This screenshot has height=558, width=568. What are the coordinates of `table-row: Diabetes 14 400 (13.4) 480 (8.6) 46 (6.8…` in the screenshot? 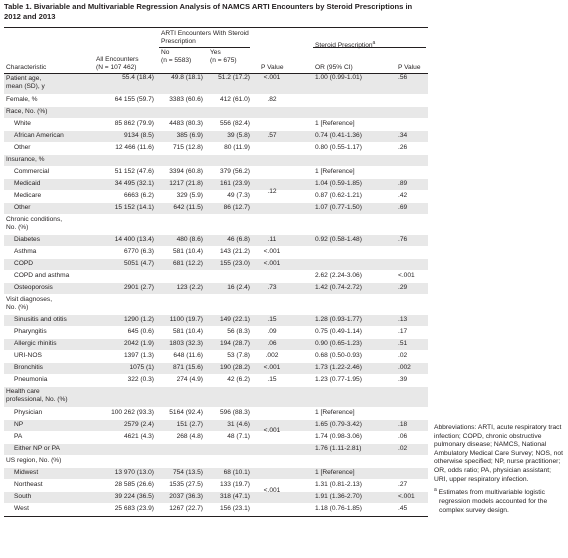 It's located at (216, 240).